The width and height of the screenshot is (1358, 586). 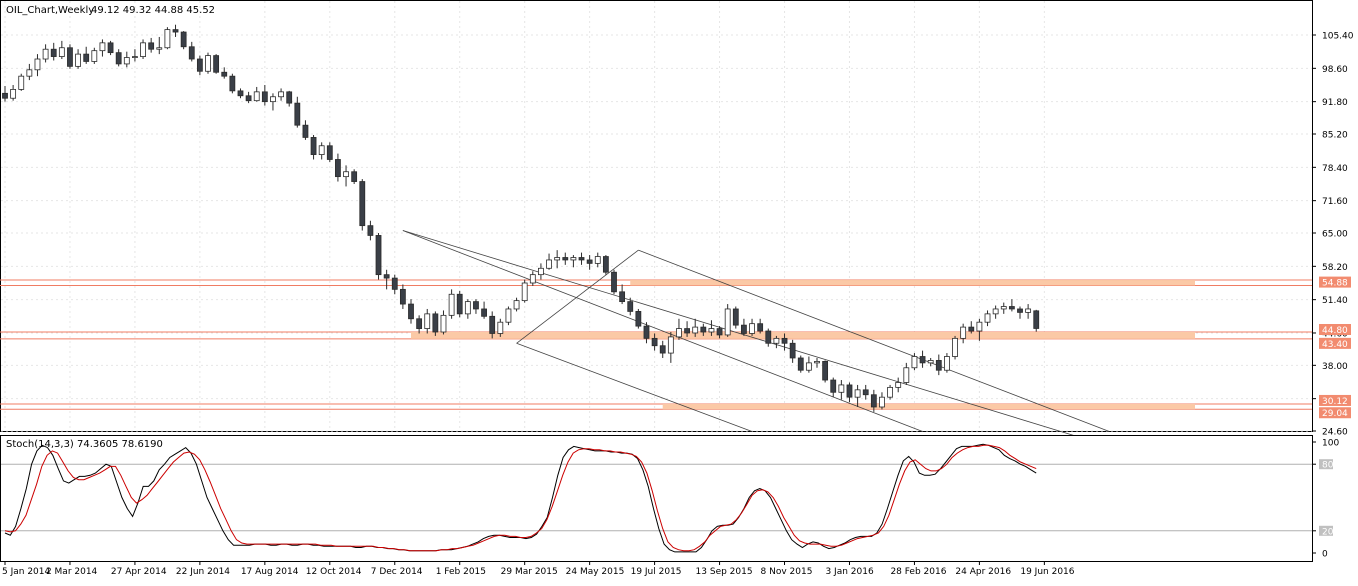 What do you see at coordinates (139, 572) in the screenshot?
I see `x-tick-label: 27 Apr 2014` at bounding box center [139, 572].